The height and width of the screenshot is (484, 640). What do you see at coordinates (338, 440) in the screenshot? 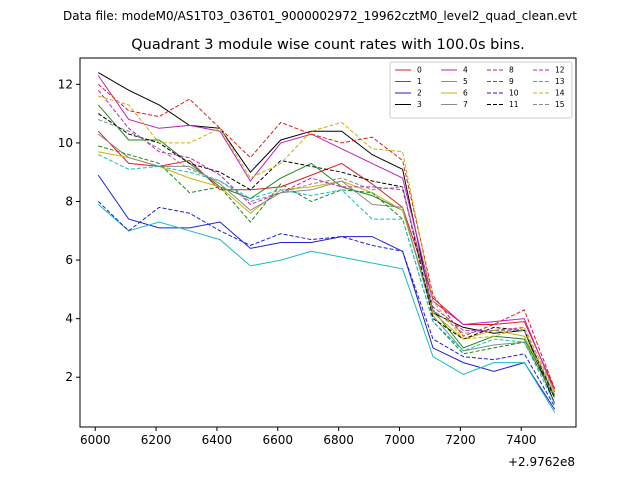
I see `x-tick-label: 6800` at bounding box center [338, 440].